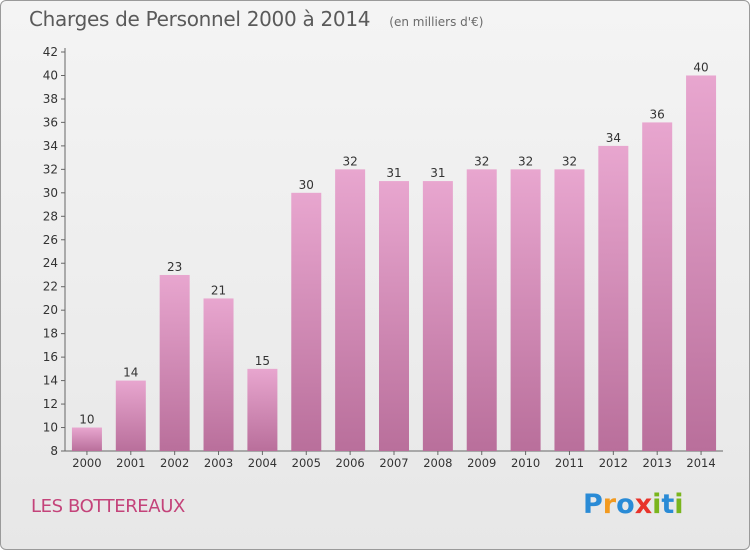  What do you see at coordinates (130, 463) in the screenshot?
I see `x-tick-label: 2001` at bounding box center [130, 463].